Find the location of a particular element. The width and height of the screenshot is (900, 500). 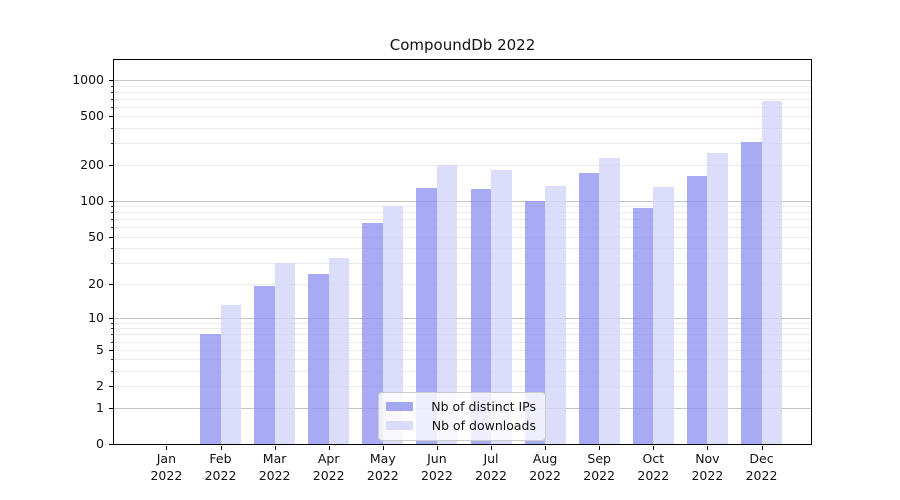

x-tick-label: Oct 2022 is located at coordinates (653, 467).